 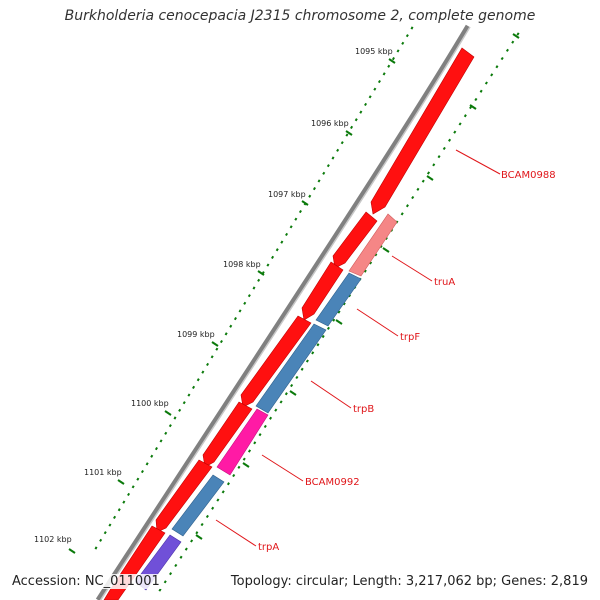 I want to click on leader-trpa, so click(x=236, y=533).